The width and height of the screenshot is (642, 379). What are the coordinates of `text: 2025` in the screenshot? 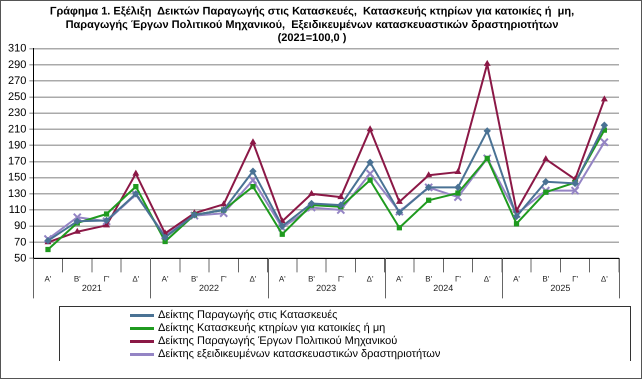 It's located at (560, 287).